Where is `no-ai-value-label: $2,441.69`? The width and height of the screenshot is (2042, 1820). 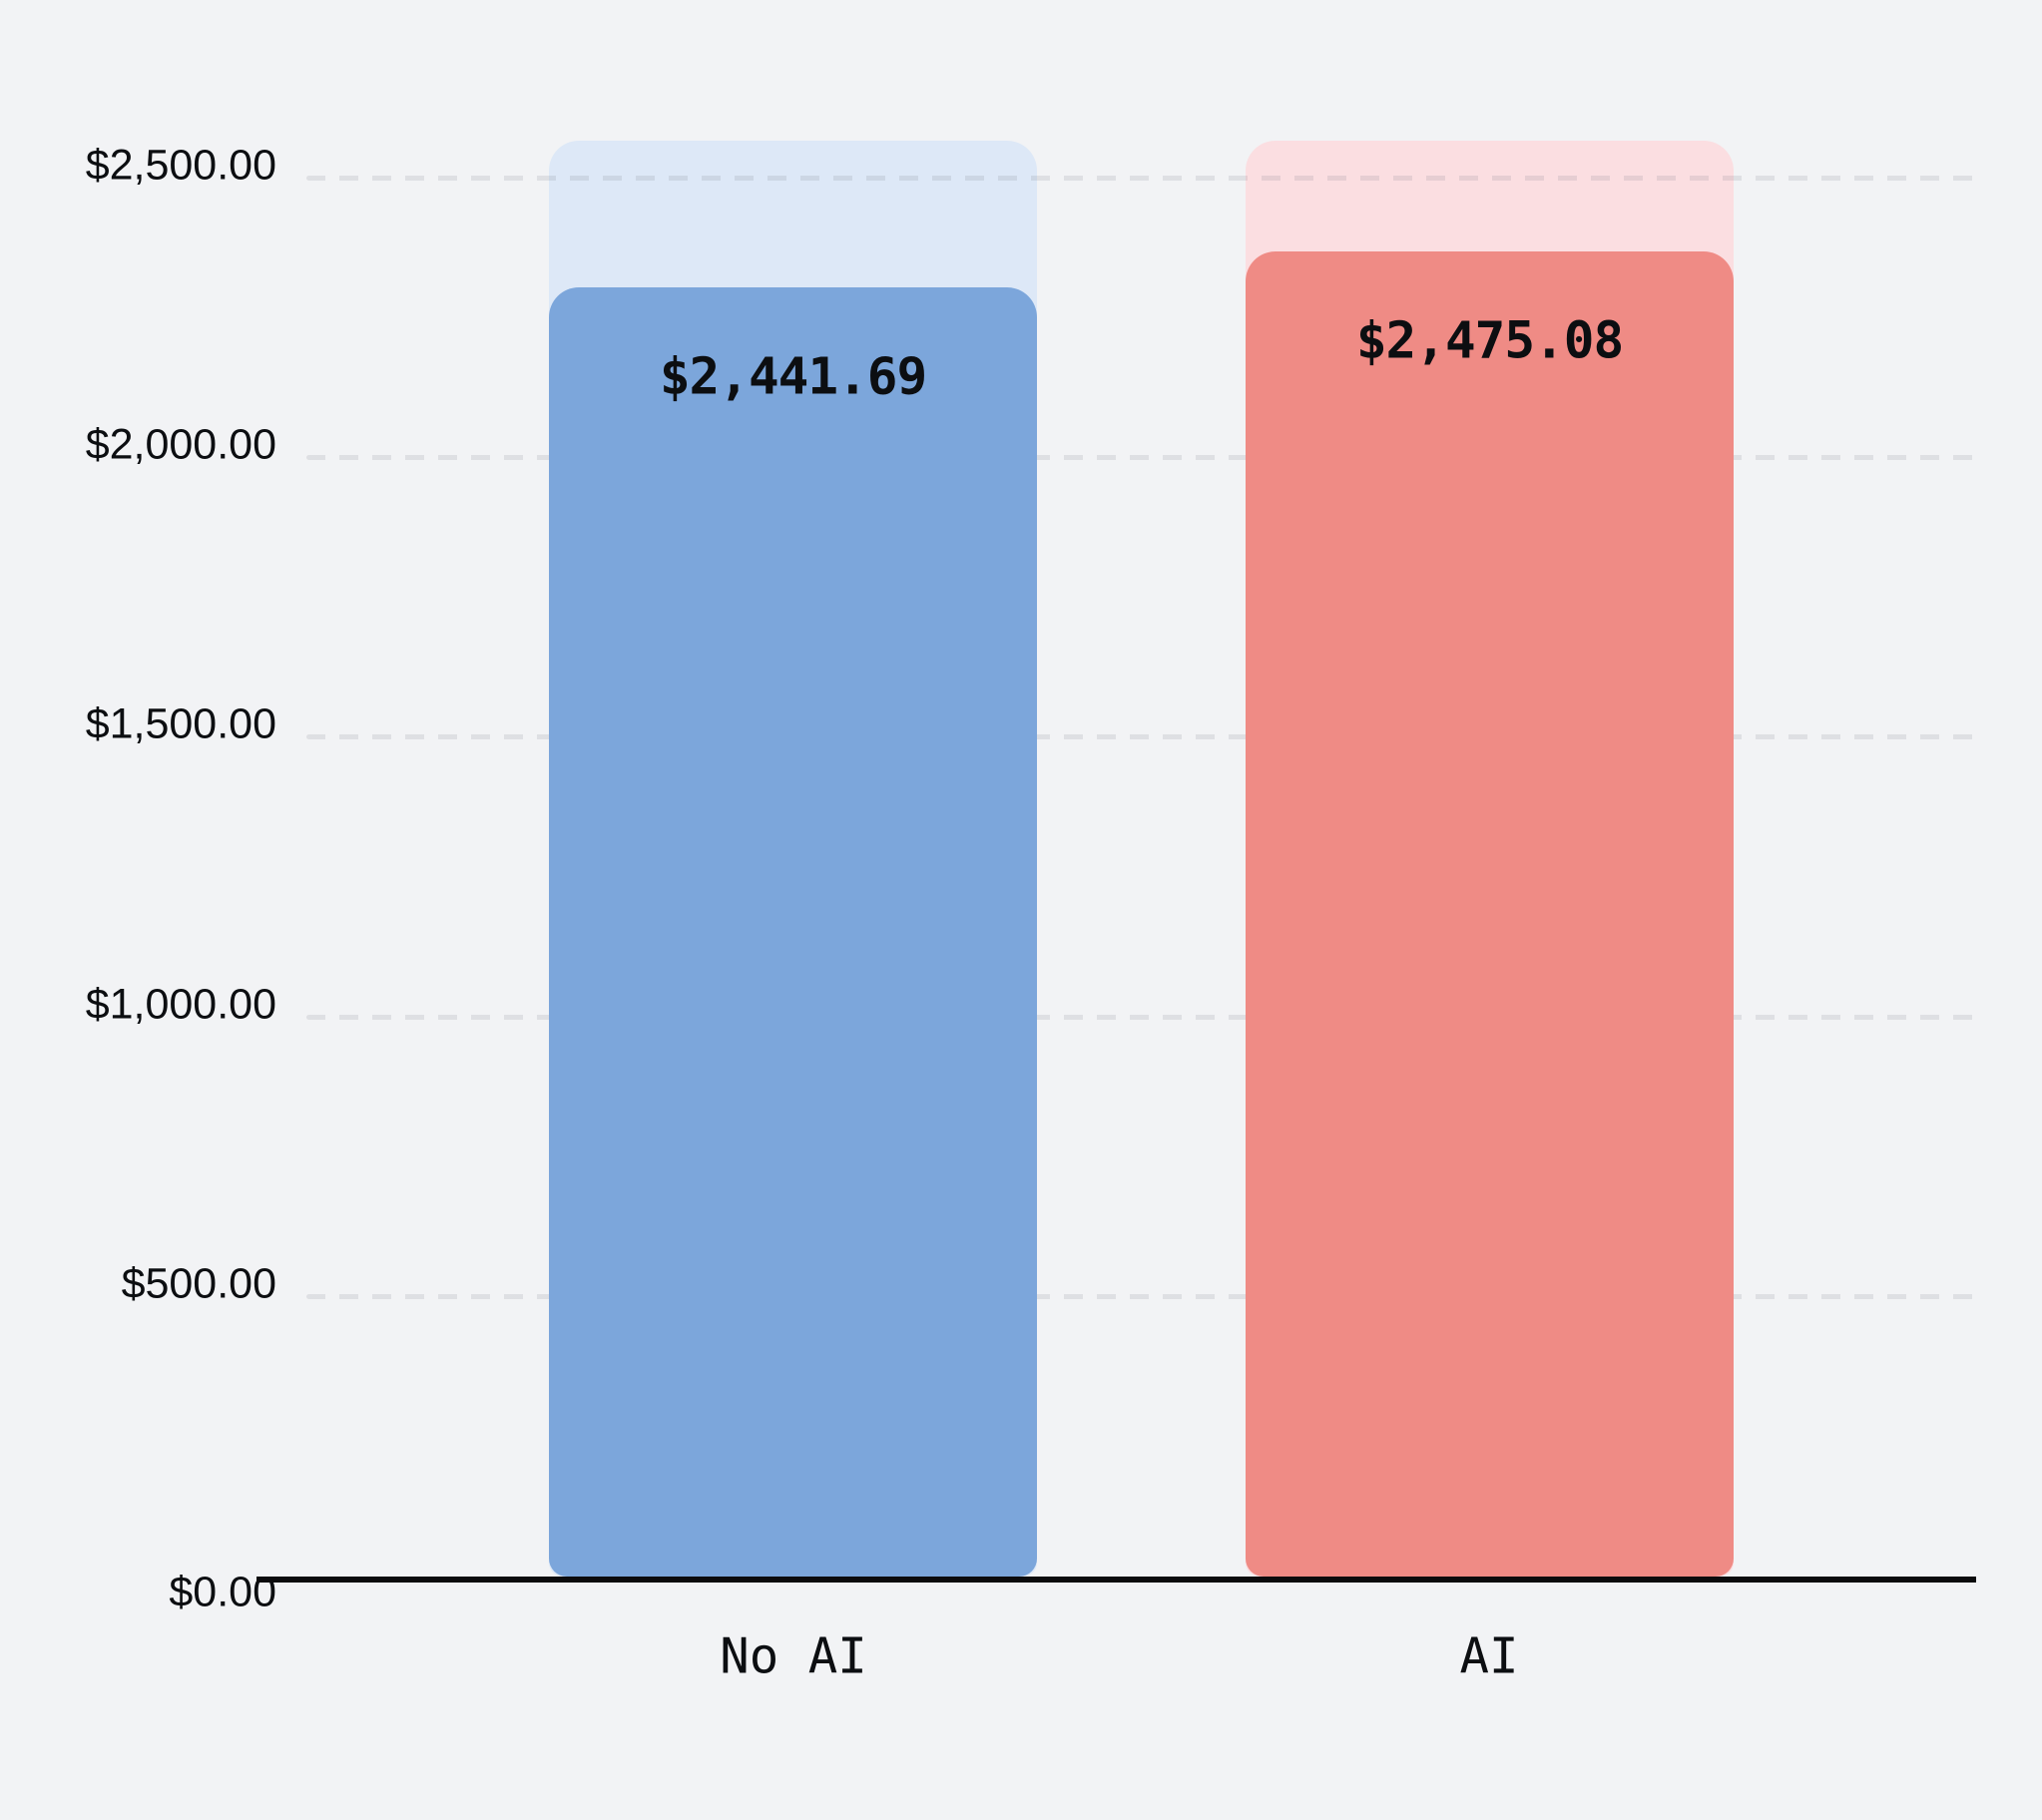 no-ai-value-label: $2,441.69 is located at coordinates (793, 377).